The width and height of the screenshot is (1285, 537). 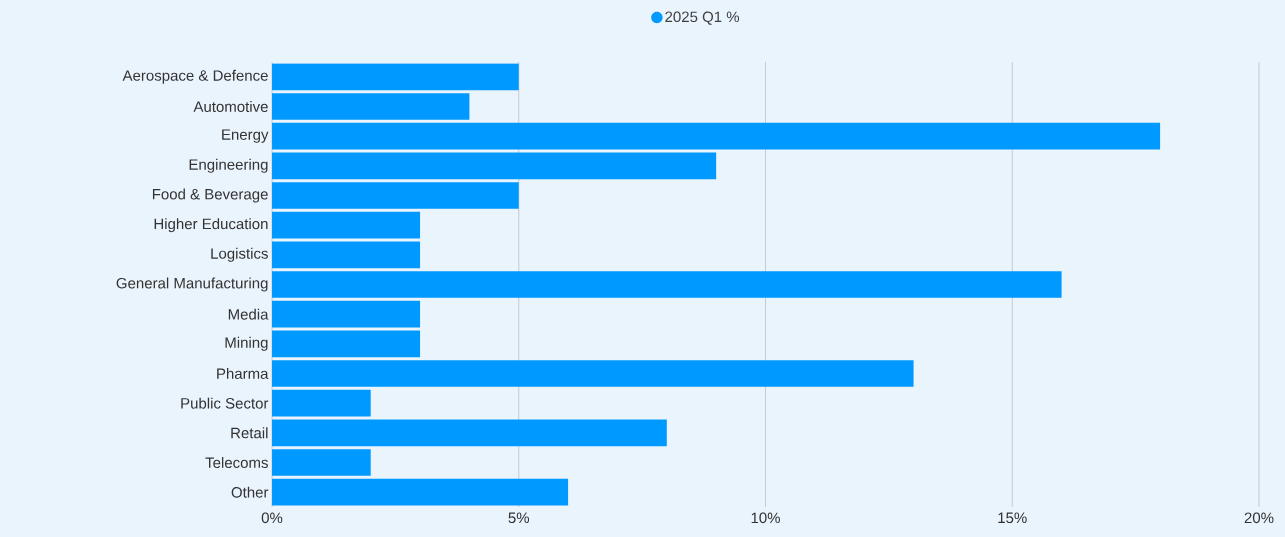 I want to click on y-tick-label: Public Sector, so click(x=225, y=403).